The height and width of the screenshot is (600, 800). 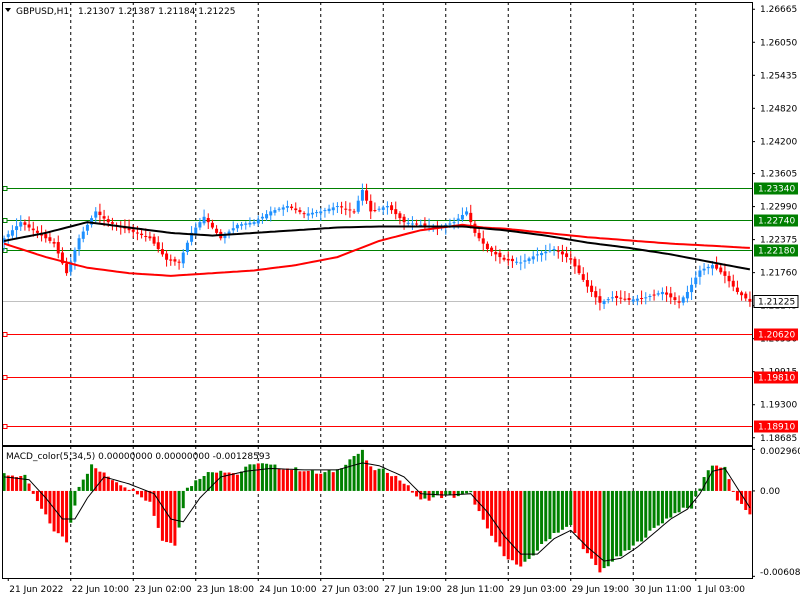 What do you see at coordinates (778, 274) in the screenshot?
I see `price-tick-label: 1.21760` at bounding box center [778, 274].